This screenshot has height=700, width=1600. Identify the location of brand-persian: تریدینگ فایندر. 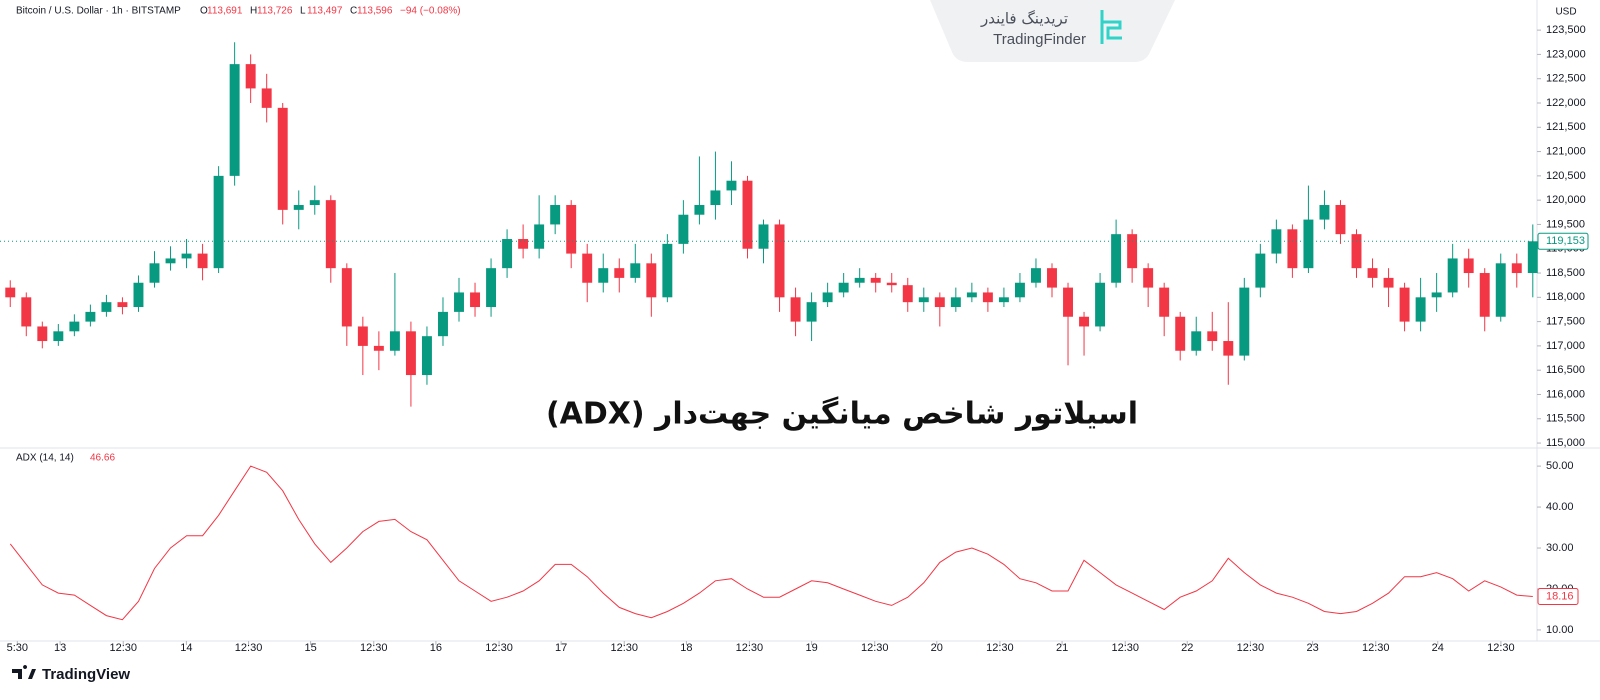
(1024, 19).